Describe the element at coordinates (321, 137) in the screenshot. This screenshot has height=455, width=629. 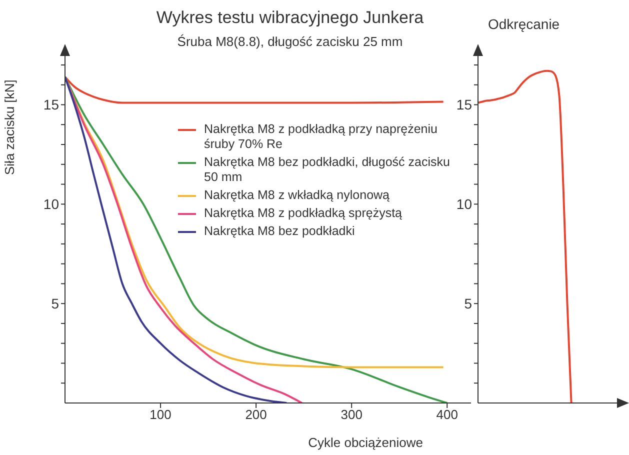
I see `legend-label: Nakrętka M8 z podkładką przy naprężeniu śruby 70% Re` at that location.